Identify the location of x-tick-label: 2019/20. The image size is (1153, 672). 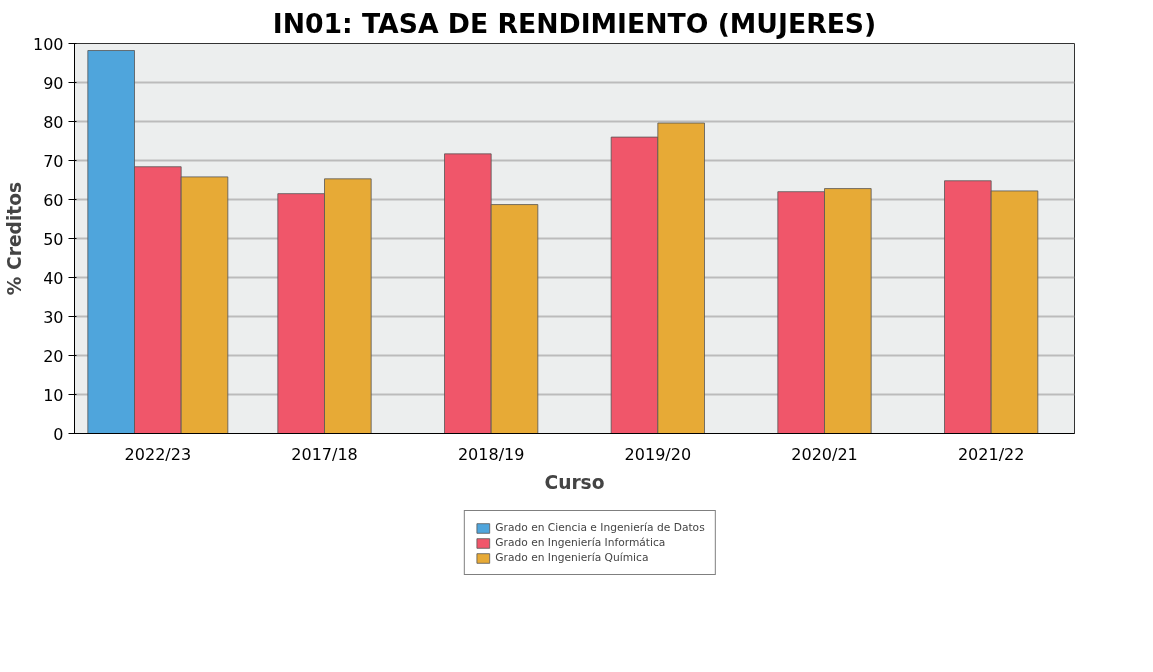
(658, 454).